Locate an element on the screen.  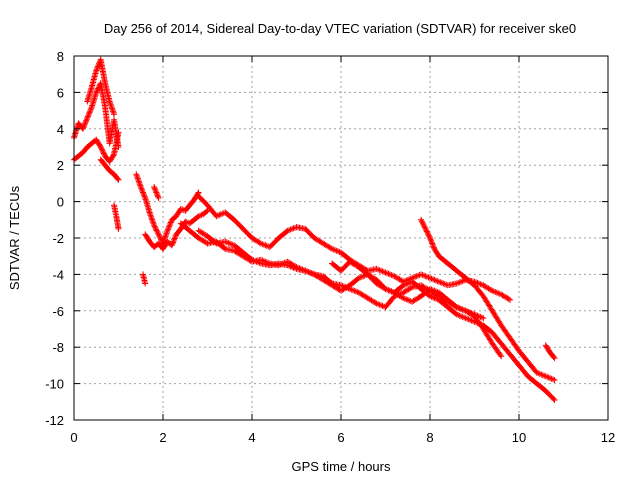
x-axis-label: GPS time / hours is located at coordinates (341, 466).